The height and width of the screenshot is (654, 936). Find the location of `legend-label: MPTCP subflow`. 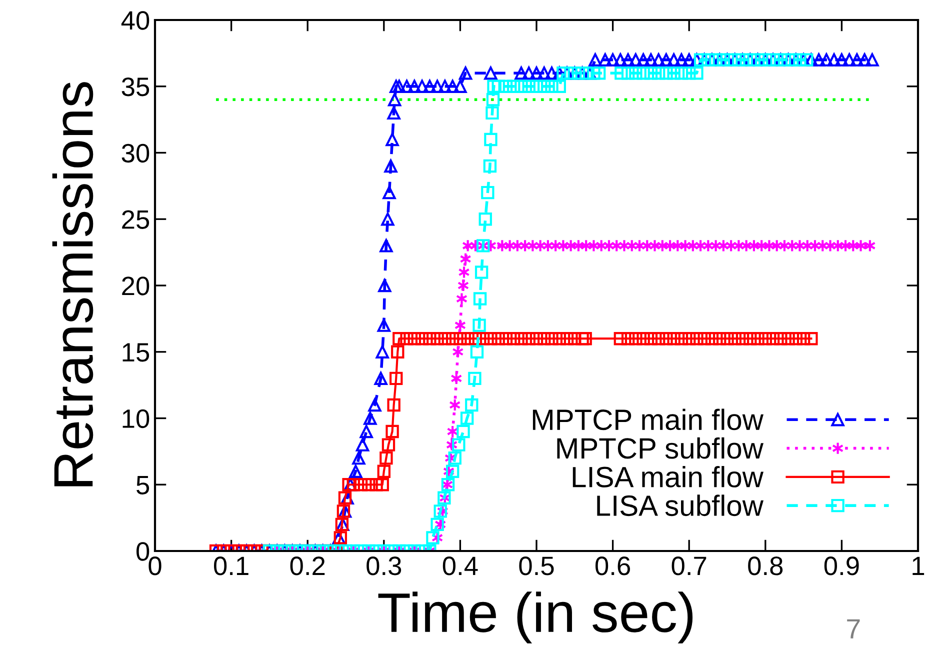

legend-label: MPTCP subflow is located at coordinates (660, 448).